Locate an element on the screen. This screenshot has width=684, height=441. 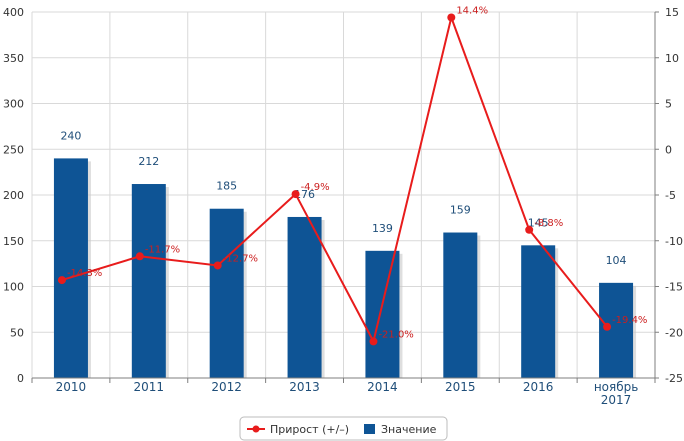
growth-value-label: -21.0% is located at coordinates (395, 334).